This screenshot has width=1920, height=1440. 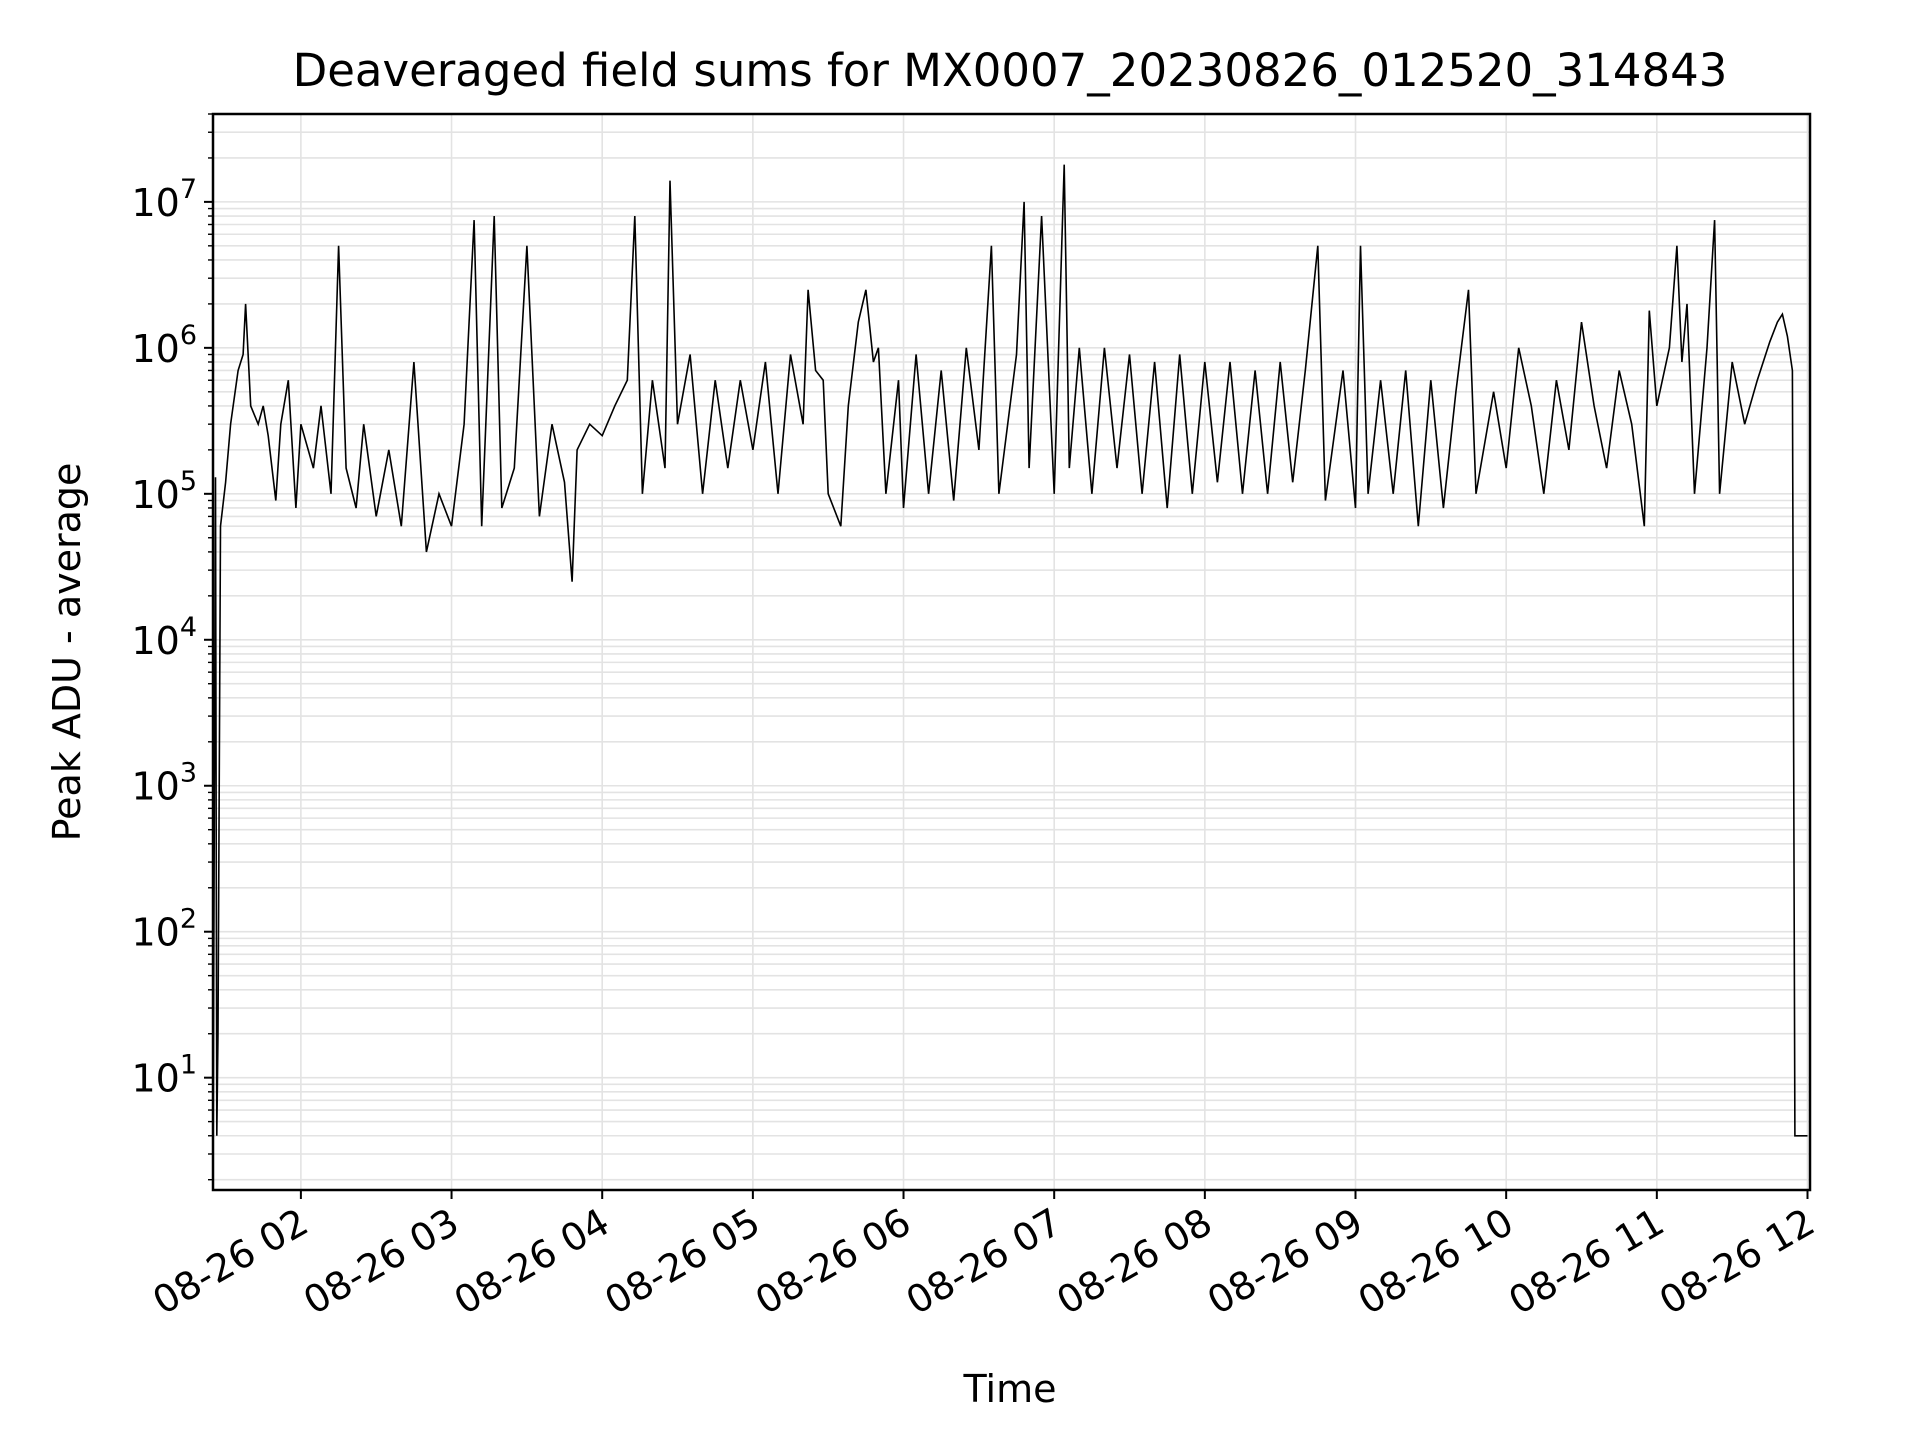 I want to click on x-tick-label: 08-26 06, so click(x=833, y=1262).